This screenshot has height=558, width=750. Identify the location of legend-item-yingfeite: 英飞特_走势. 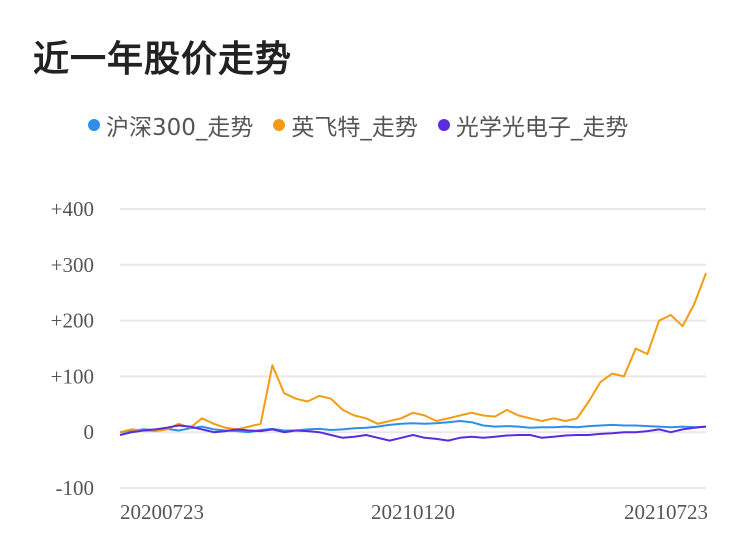
(345, 125).